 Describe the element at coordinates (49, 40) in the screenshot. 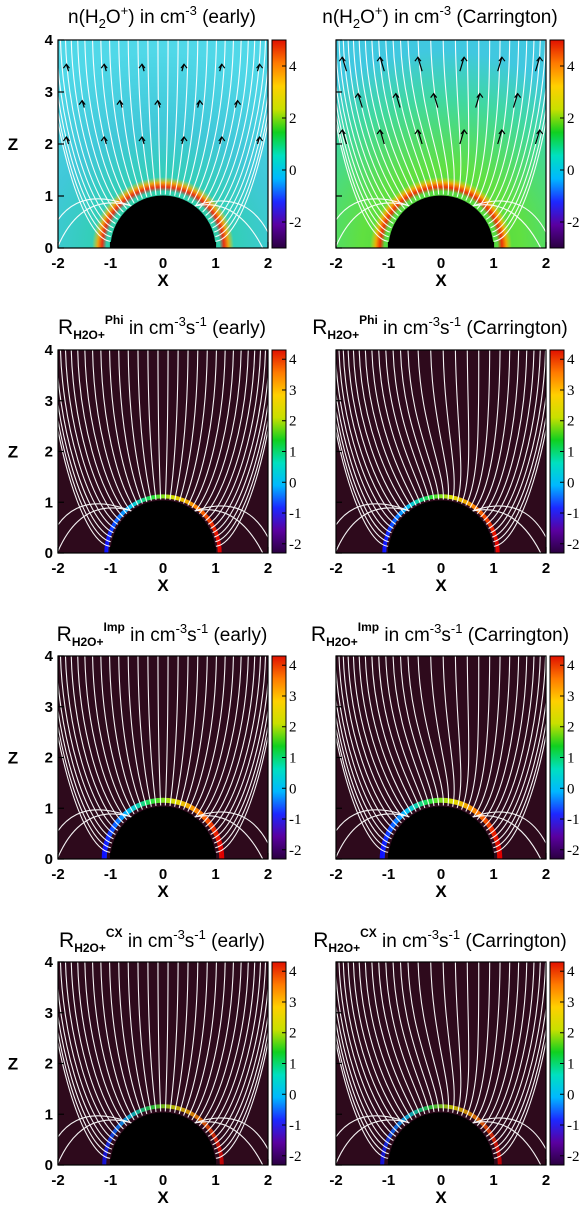

I see `y-tick-label: 4` at that location.